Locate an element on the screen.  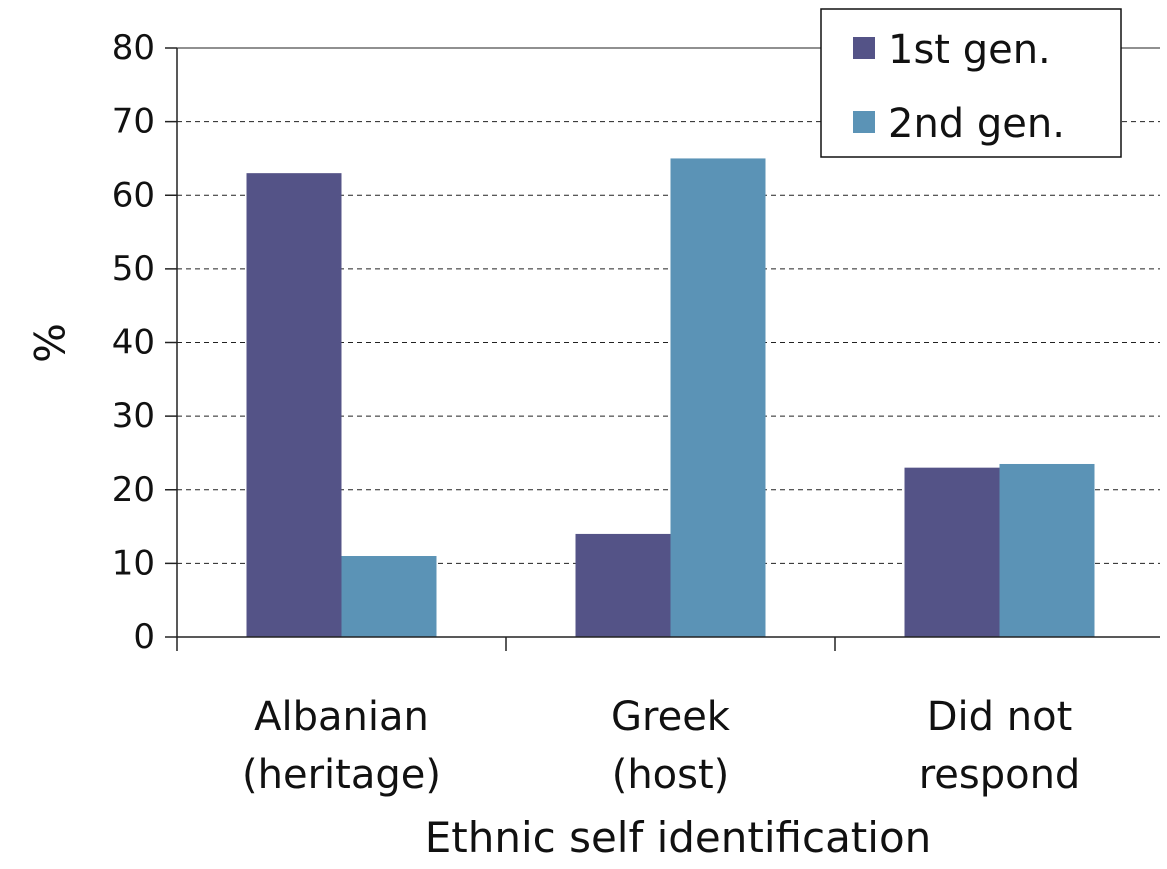
legend-swatch-2nd-gen is located at coordinates (864, 122).